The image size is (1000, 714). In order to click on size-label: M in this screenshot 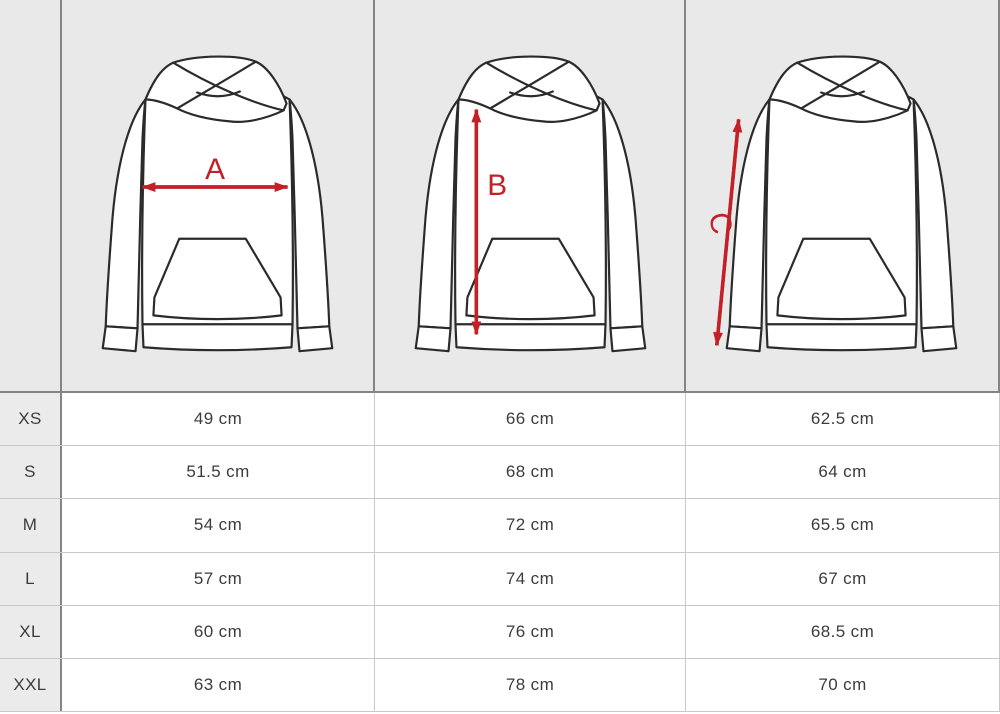, I will do `click(31, 525)`.